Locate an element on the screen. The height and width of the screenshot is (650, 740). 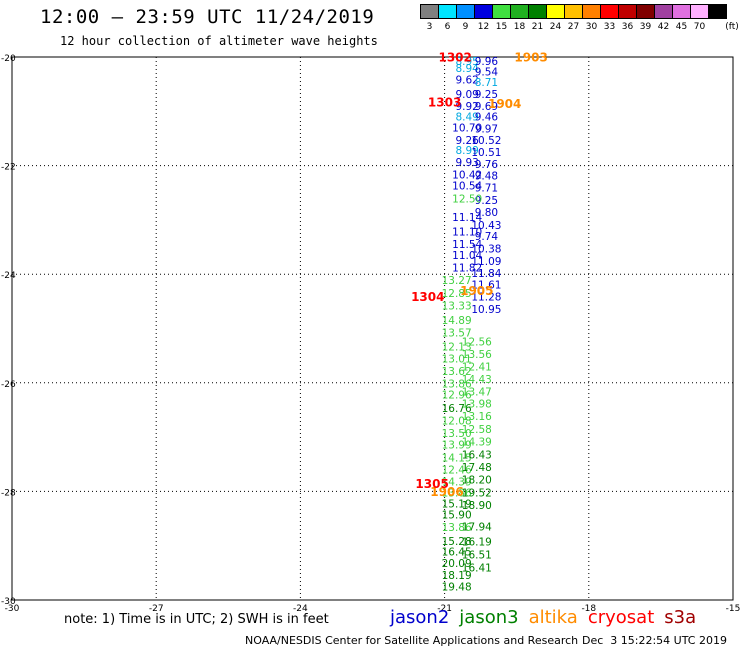
colorbar-label: 36 is located at coordinates (627, 27).